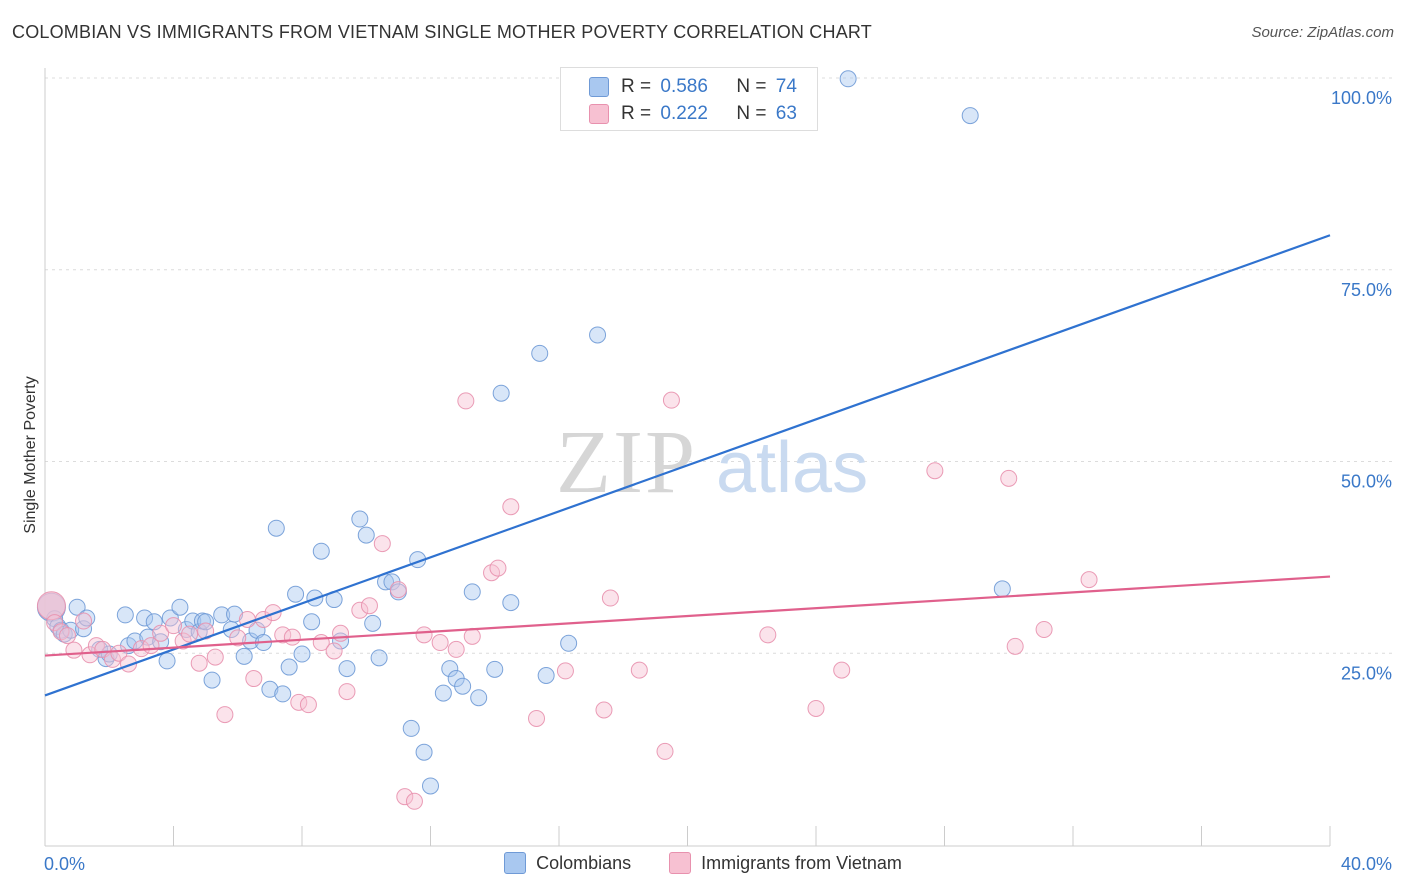 This screenshot has width=1406, height=892. I want to click on y-tick-label: 100.0%, so click(1361, 98).